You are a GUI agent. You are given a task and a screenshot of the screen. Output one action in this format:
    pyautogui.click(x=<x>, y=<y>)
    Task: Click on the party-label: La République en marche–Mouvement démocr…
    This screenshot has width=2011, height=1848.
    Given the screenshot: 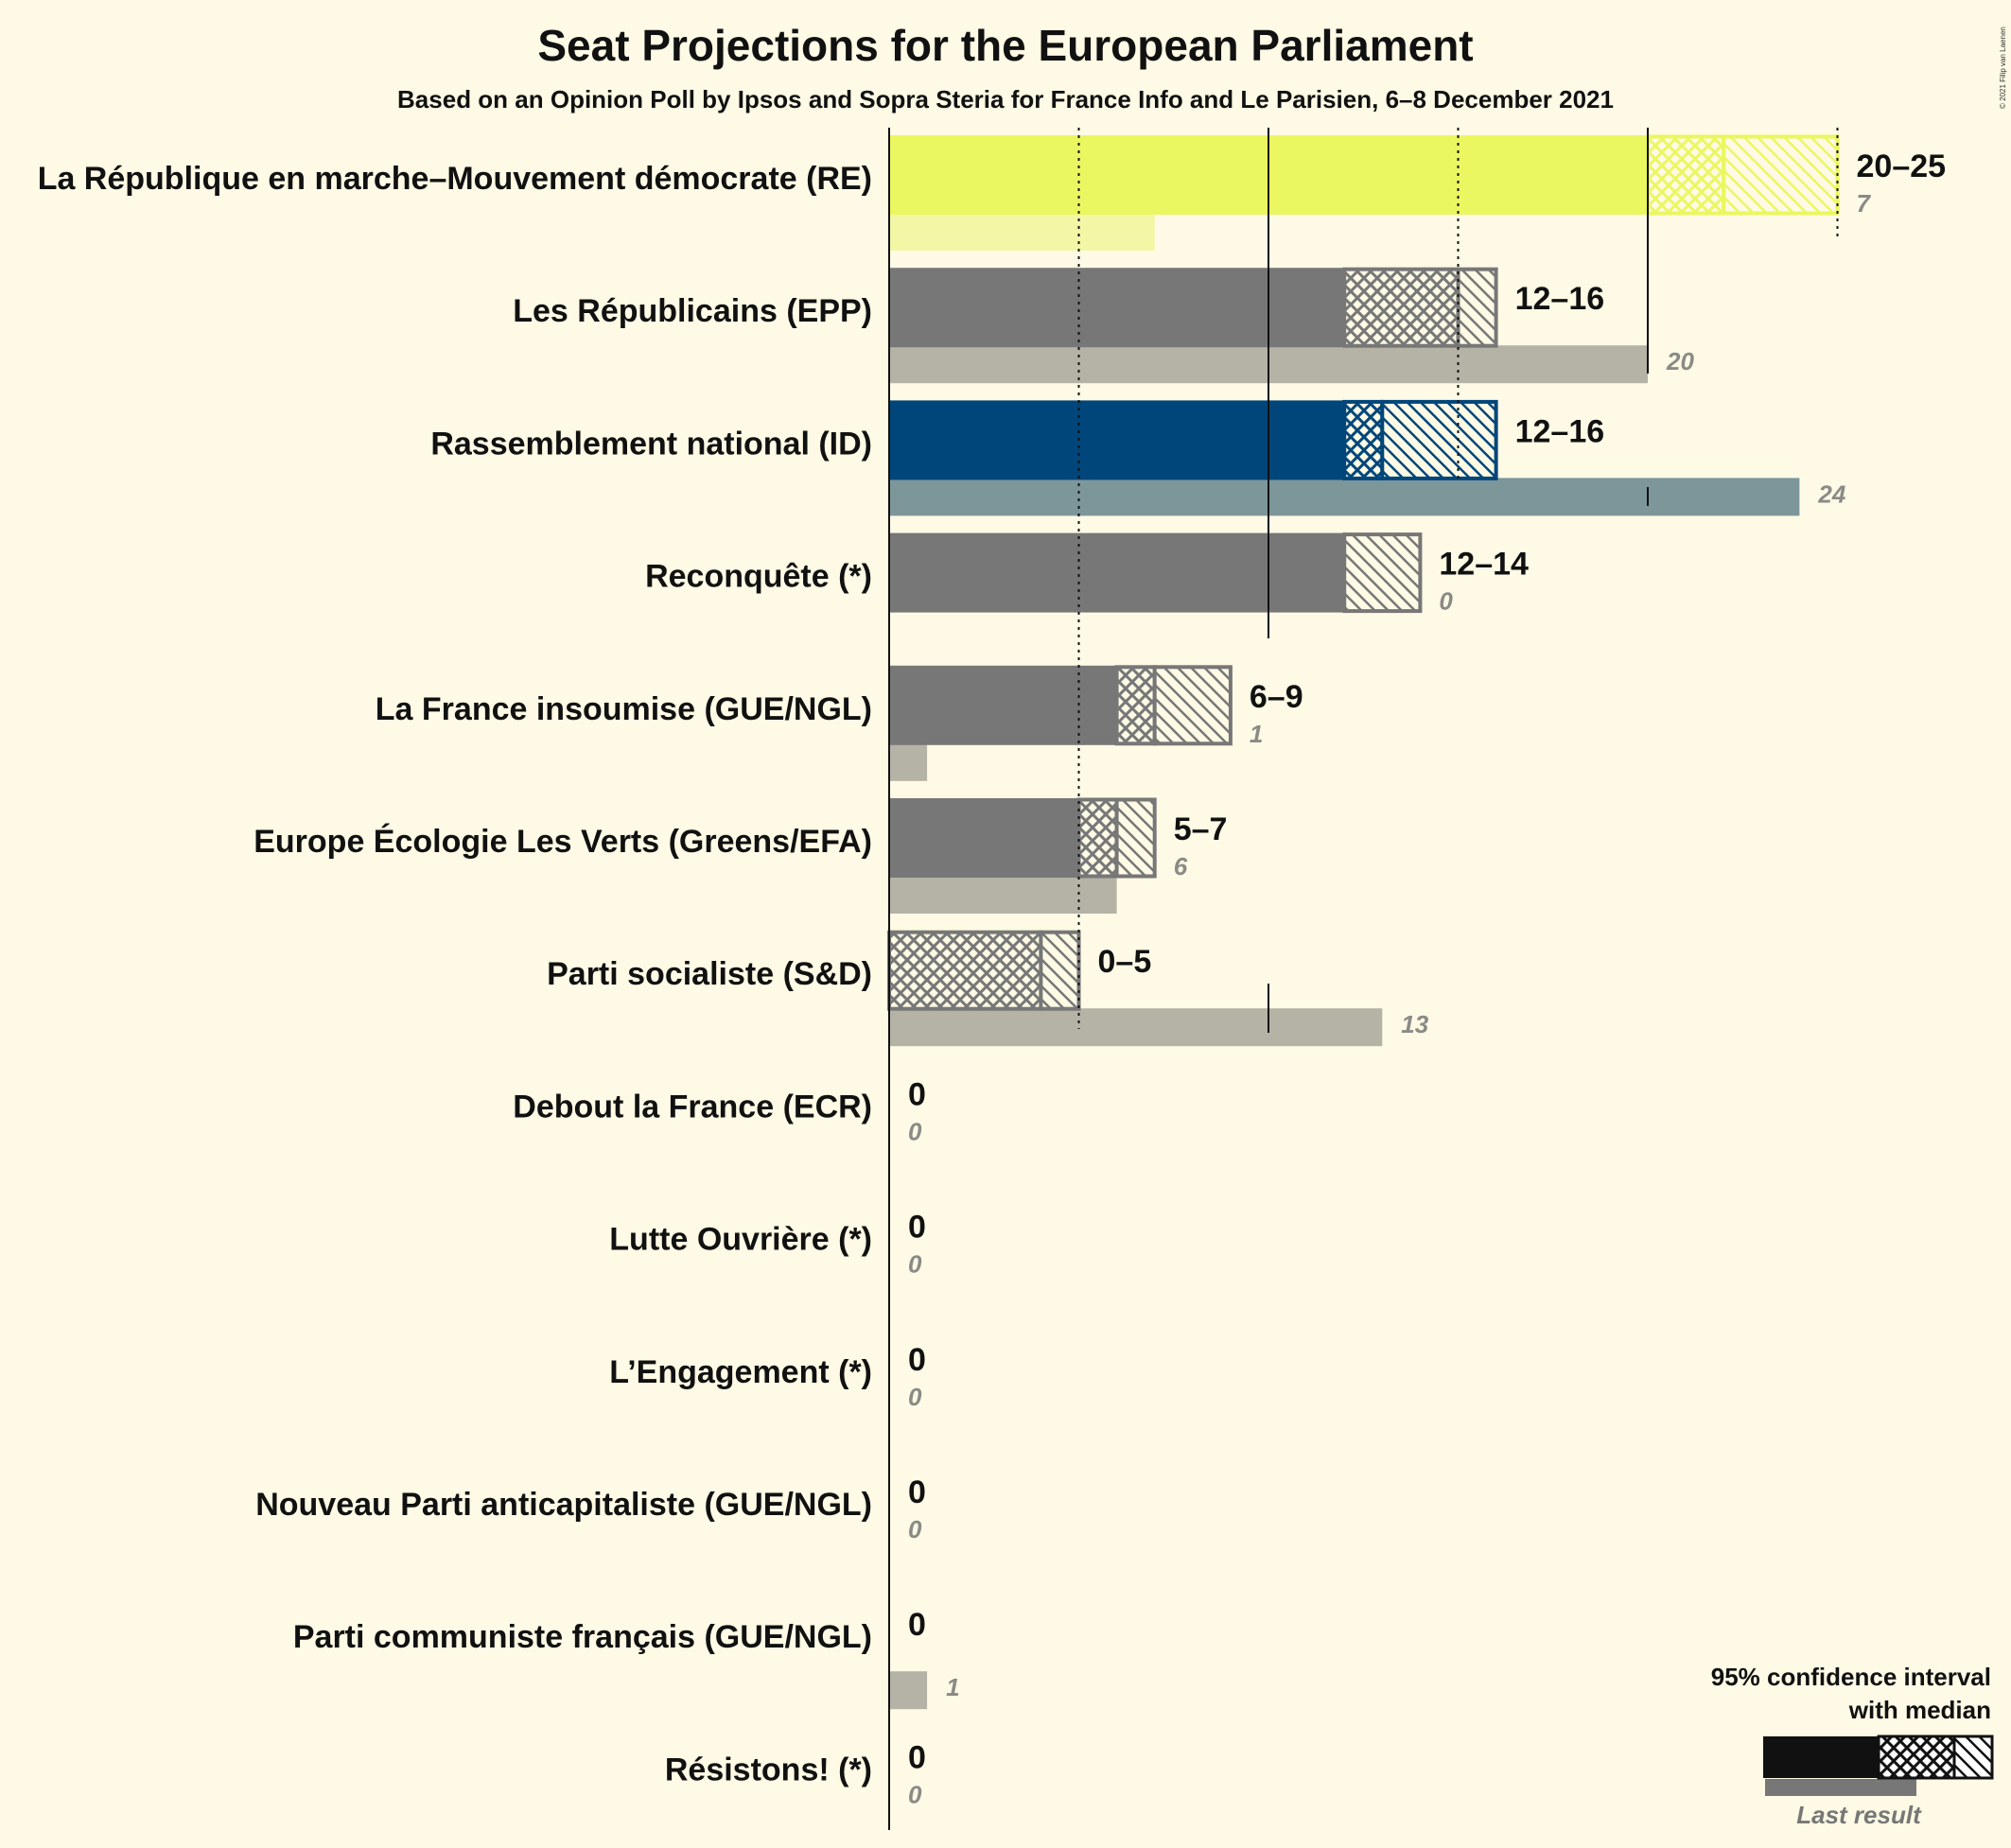 What is the action you would take?
    pyautogui.click(x=455, y=179)
    